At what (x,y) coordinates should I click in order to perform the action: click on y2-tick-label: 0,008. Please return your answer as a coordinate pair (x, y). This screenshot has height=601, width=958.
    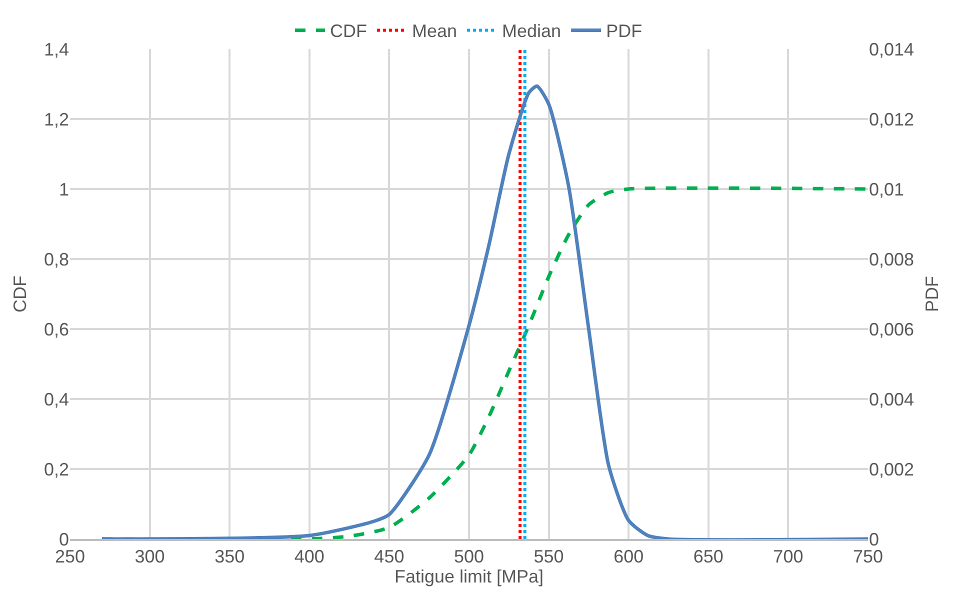
    Looking at the image, I should click on (891, 259).